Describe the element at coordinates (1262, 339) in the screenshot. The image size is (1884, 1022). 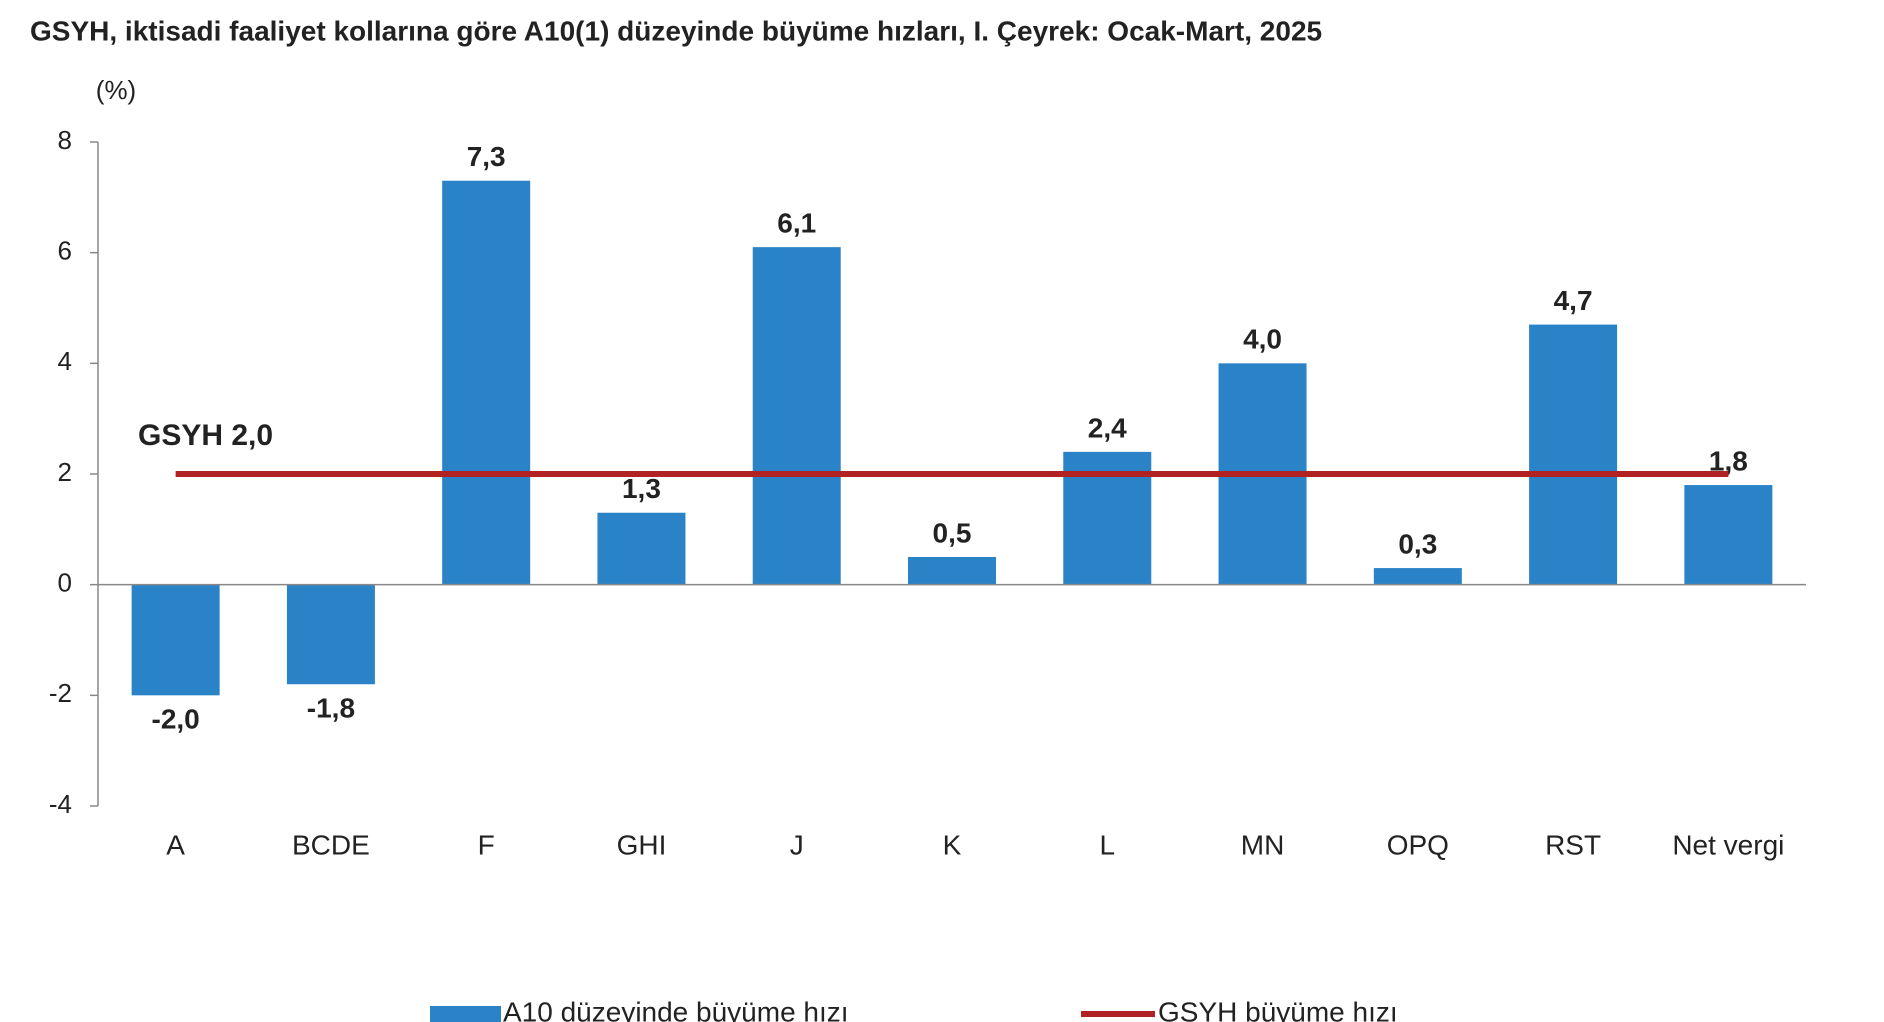
I see `data-label: 4,0` at that location.